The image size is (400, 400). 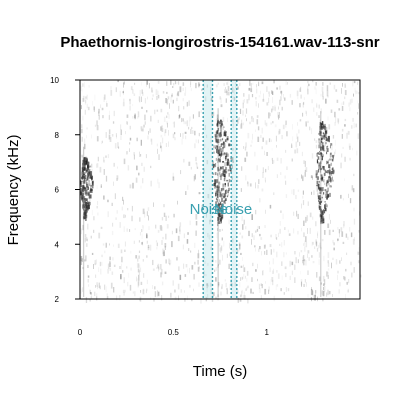 I want to click on annotation-2: Noise, so click(x=233, y=189).